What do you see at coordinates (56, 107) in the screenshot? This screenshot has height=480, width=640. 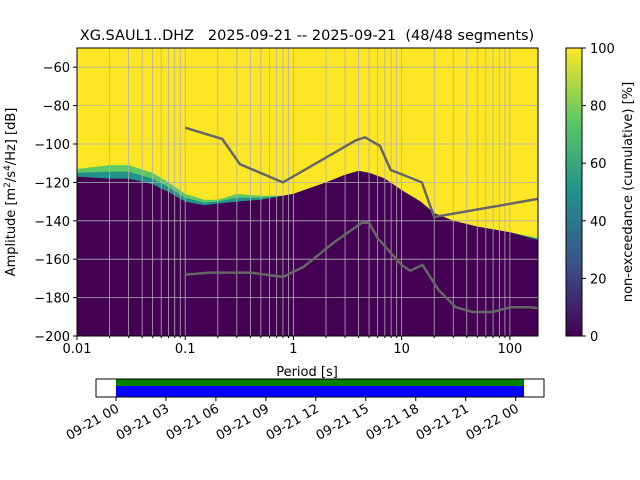 I see `y-tick-label: −80` at bounding box center [56, 107].